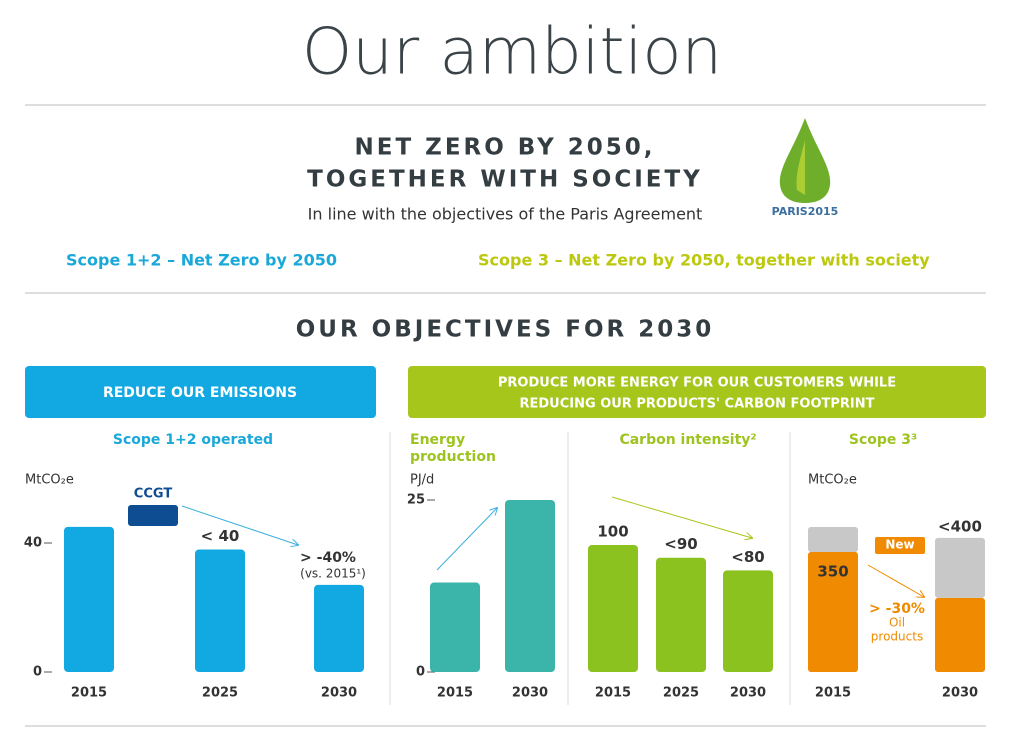  I want to click on annotation: products, so click(897, 637).